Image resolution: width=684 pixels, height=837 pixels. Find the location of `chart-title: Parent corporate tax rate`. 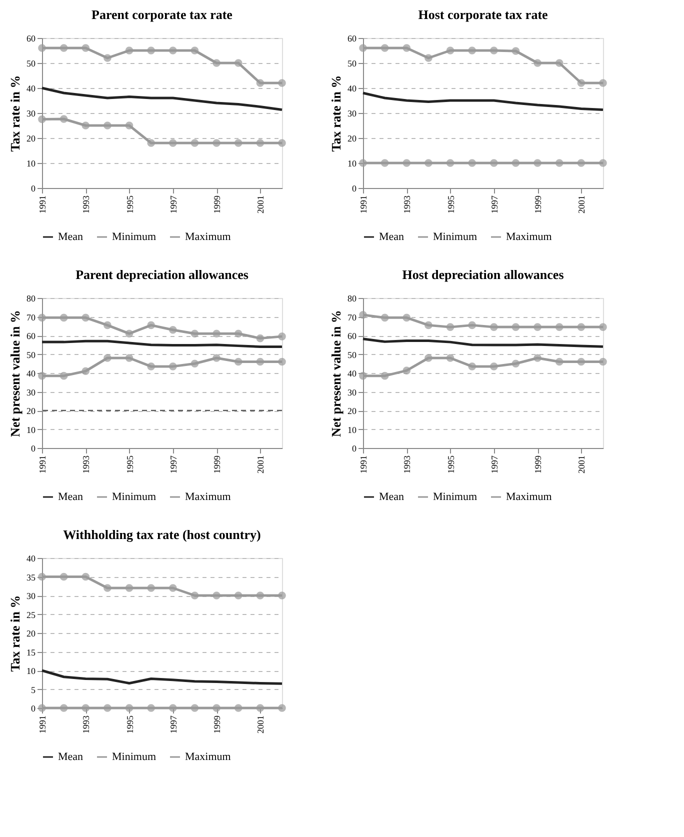

chart-title: Parent corporate tax rate is located at coordinates (162, 14).